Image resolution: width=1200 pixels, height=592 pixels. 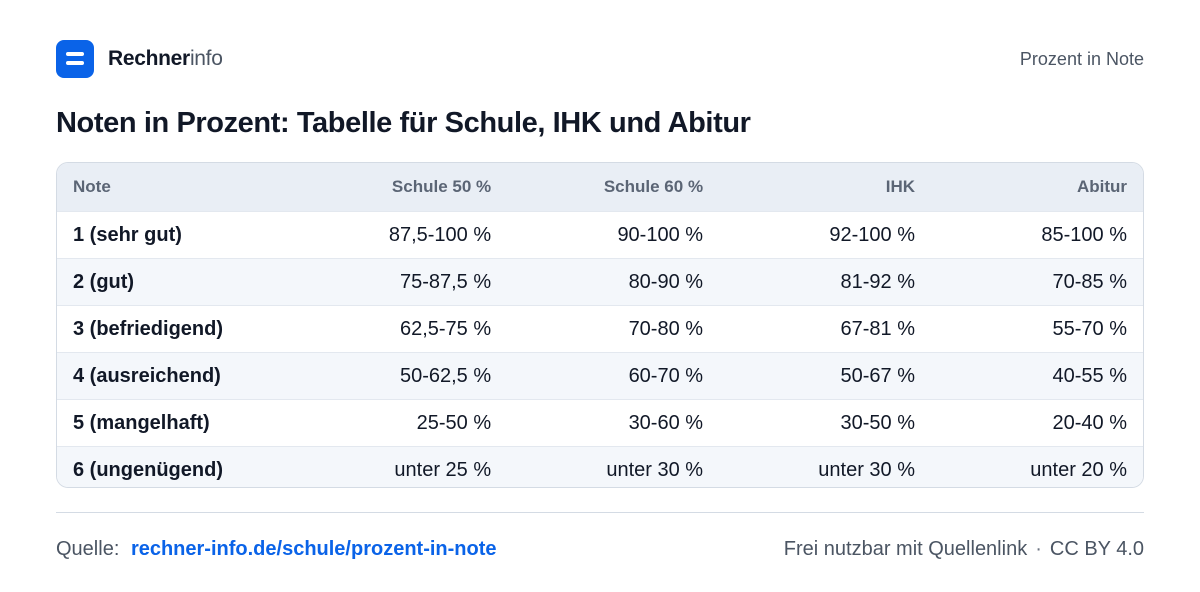 What do you see at coordinates (313, 549) in the screenshot?
I see `source-link: rechner-info.de/schule/prozent-in-note` at bounding box center [313, 549].